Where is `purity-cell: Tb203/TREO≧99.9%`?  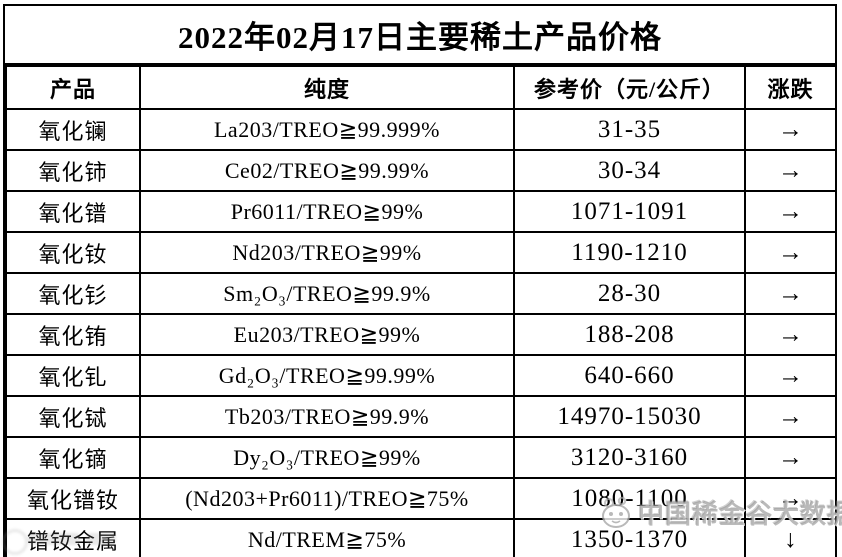 purity-cell: Tb203/TREO≧99.9% is located at coordinates (327, 416).